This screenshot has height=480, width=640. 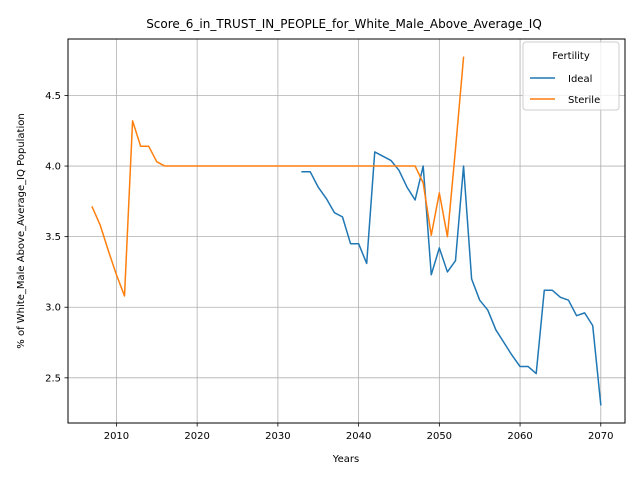 I want to click on y-tick-label: 4.0, so click(x=53, y=167).